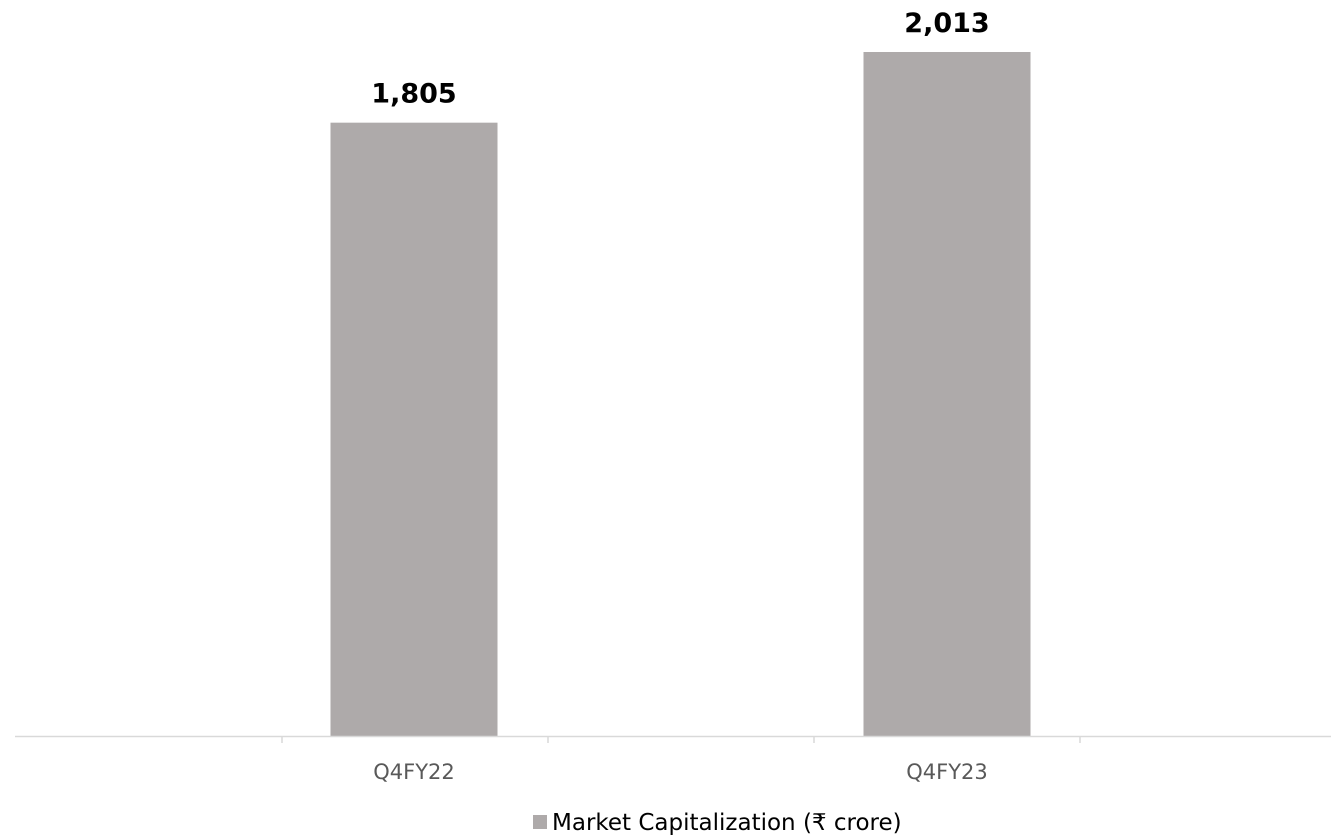 The image size is (1331, 839). What do you see at coordinates (727, 823) in the screenshot?
I see `legend-label: Market Capitalization (₹ crore)` at bounding box center [727, 823].